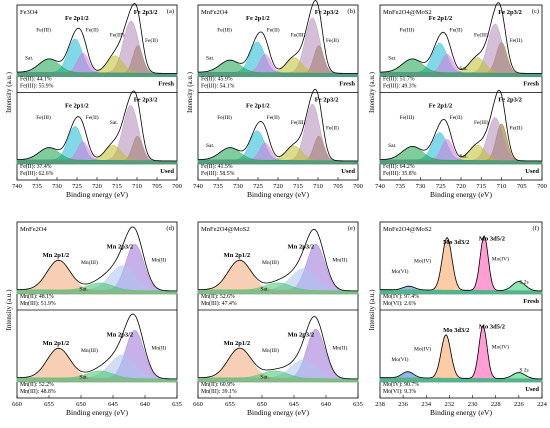  Describe the element at coordinates (37, 86) in the screenshot. I see `ratio-text: Fe(III): 55.9%` at that location.